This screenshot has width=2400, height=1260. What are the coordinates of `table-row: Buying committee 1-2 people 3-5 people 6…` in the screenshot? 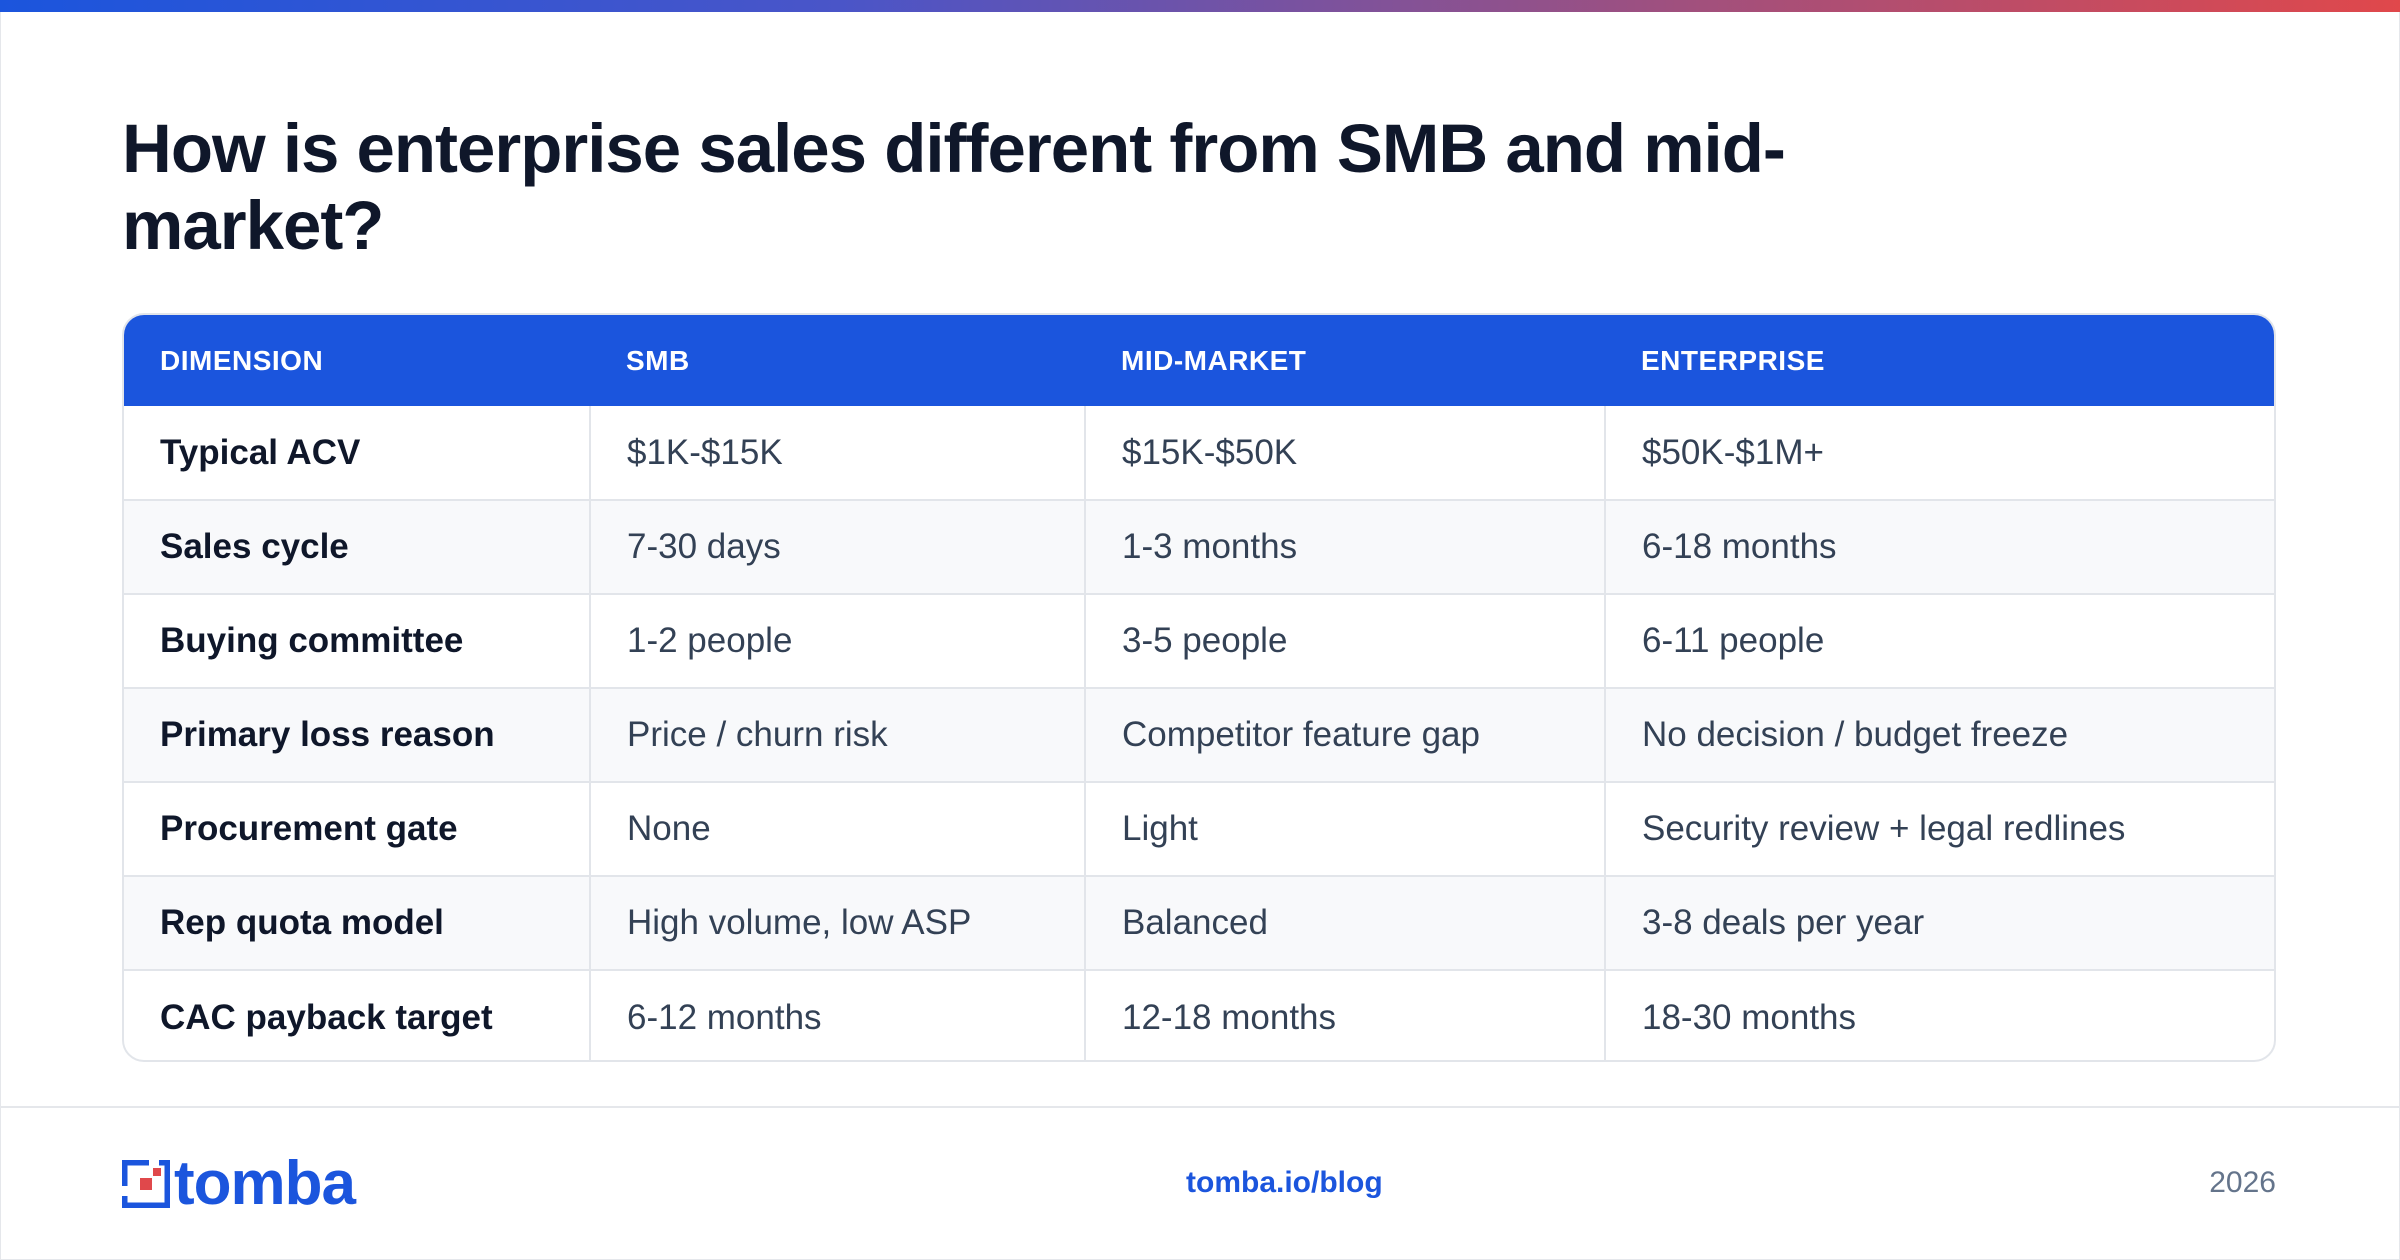 It's located at (1199, 640).